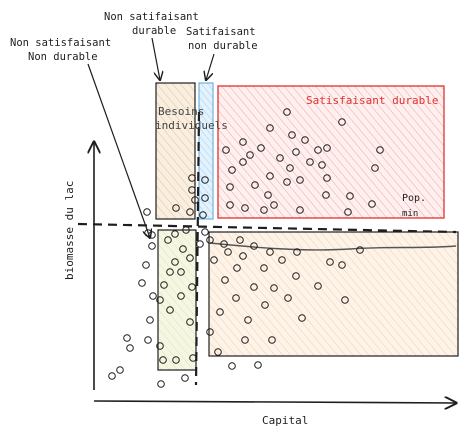  What do you see at coordinates (372, 100) in the screenshot?
I see `label-satisfaisant-durable: Satisfaisant durable` at bounding box center [372, 100].